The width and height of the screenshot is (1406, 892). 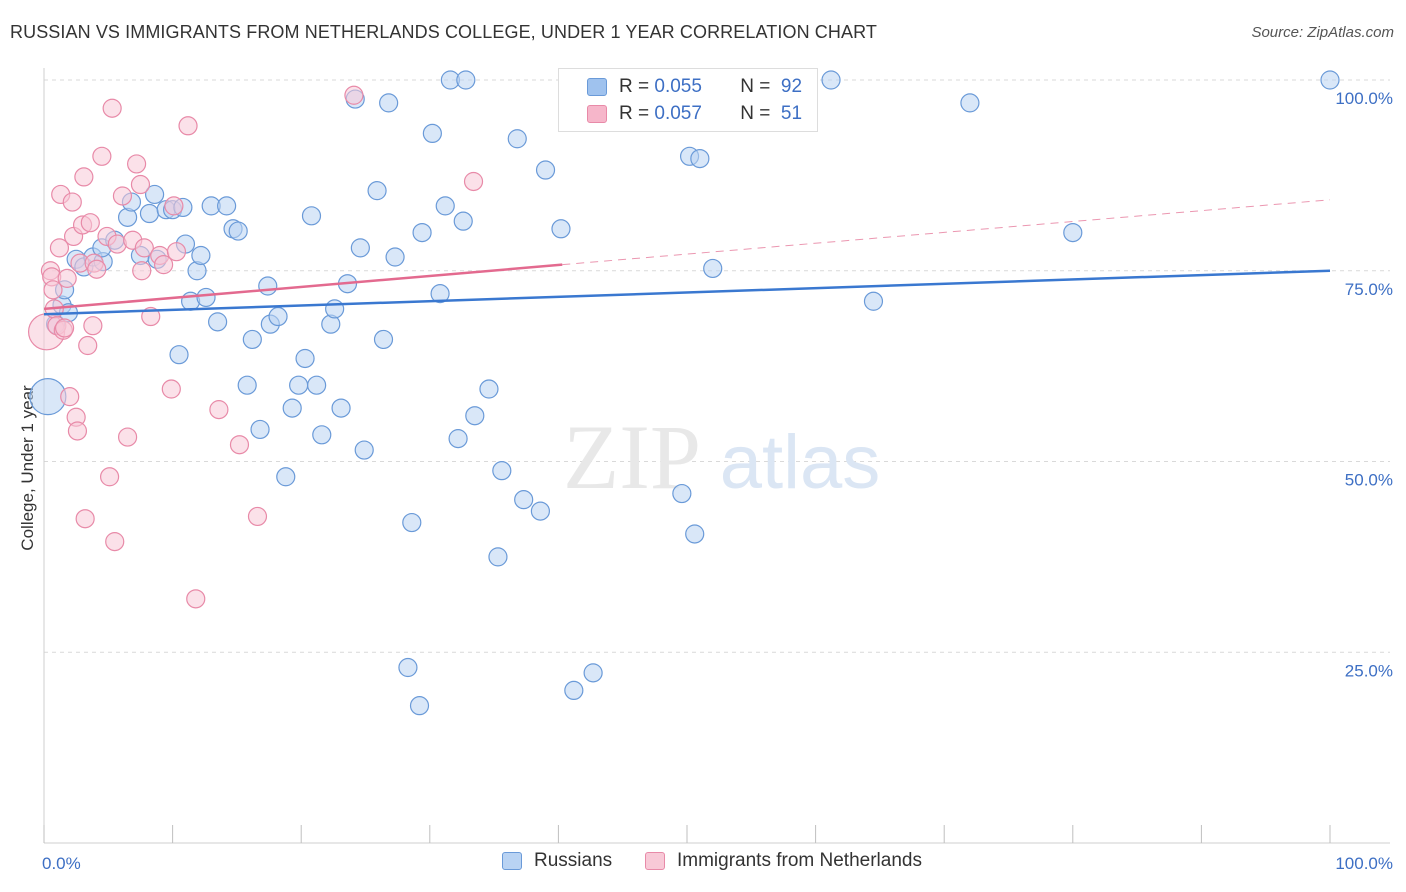 I want to click on y-tick-label: 75.0%, so click(x=1369, y=289).